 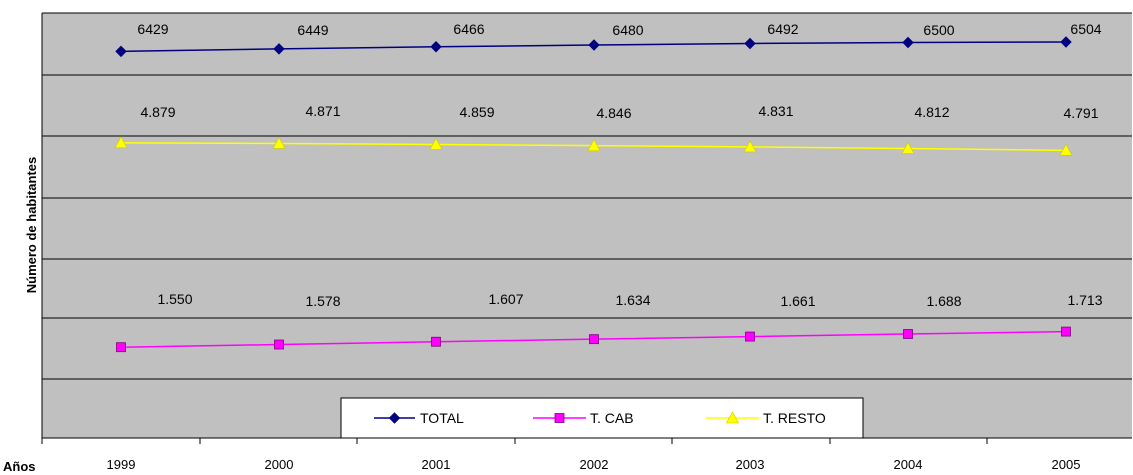 What do you see at coordinates (583, 418) in the screenshot?
I see `legend-item: T. CAB` at bounding box center [583, 418].